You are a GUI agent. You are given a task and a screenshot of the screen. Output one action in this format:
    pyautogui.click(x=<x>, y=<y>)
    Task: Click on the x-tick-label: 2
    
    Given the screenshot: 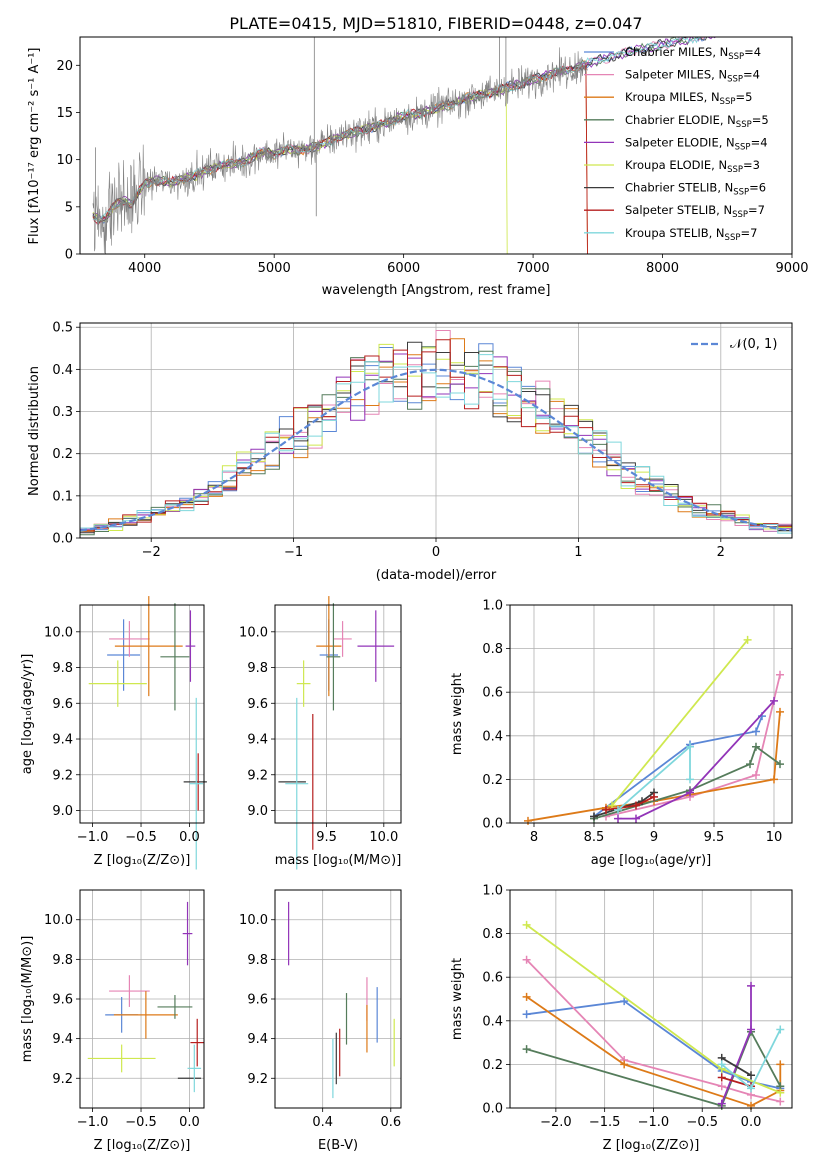 What is the action you would take?
    pyautogui.click(x=721, y=552)
    